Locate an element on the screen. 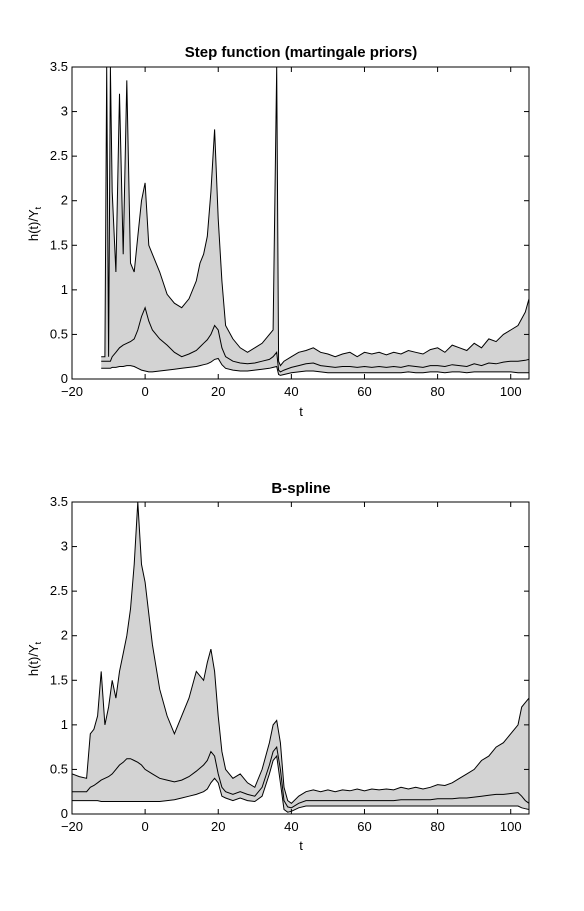 The image size is (584, 911). top-chart-x-tick-label: −20 is located at coordinates (72, 391).